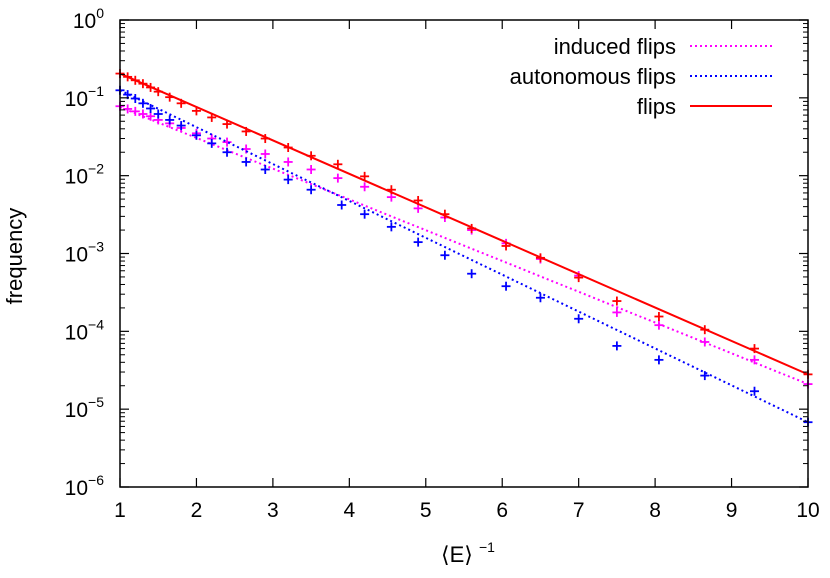  I want to click on legend-entry-autonomous-flips: autonomous flips, so click(641, 76).